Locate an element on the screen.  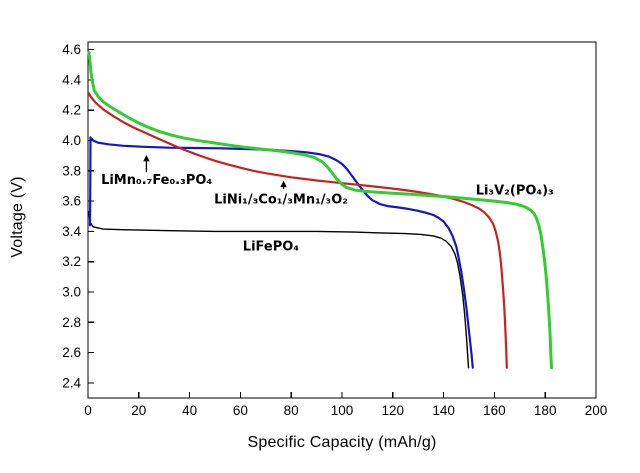
x-tick-label: 20 is located at coordinates (138, 410).